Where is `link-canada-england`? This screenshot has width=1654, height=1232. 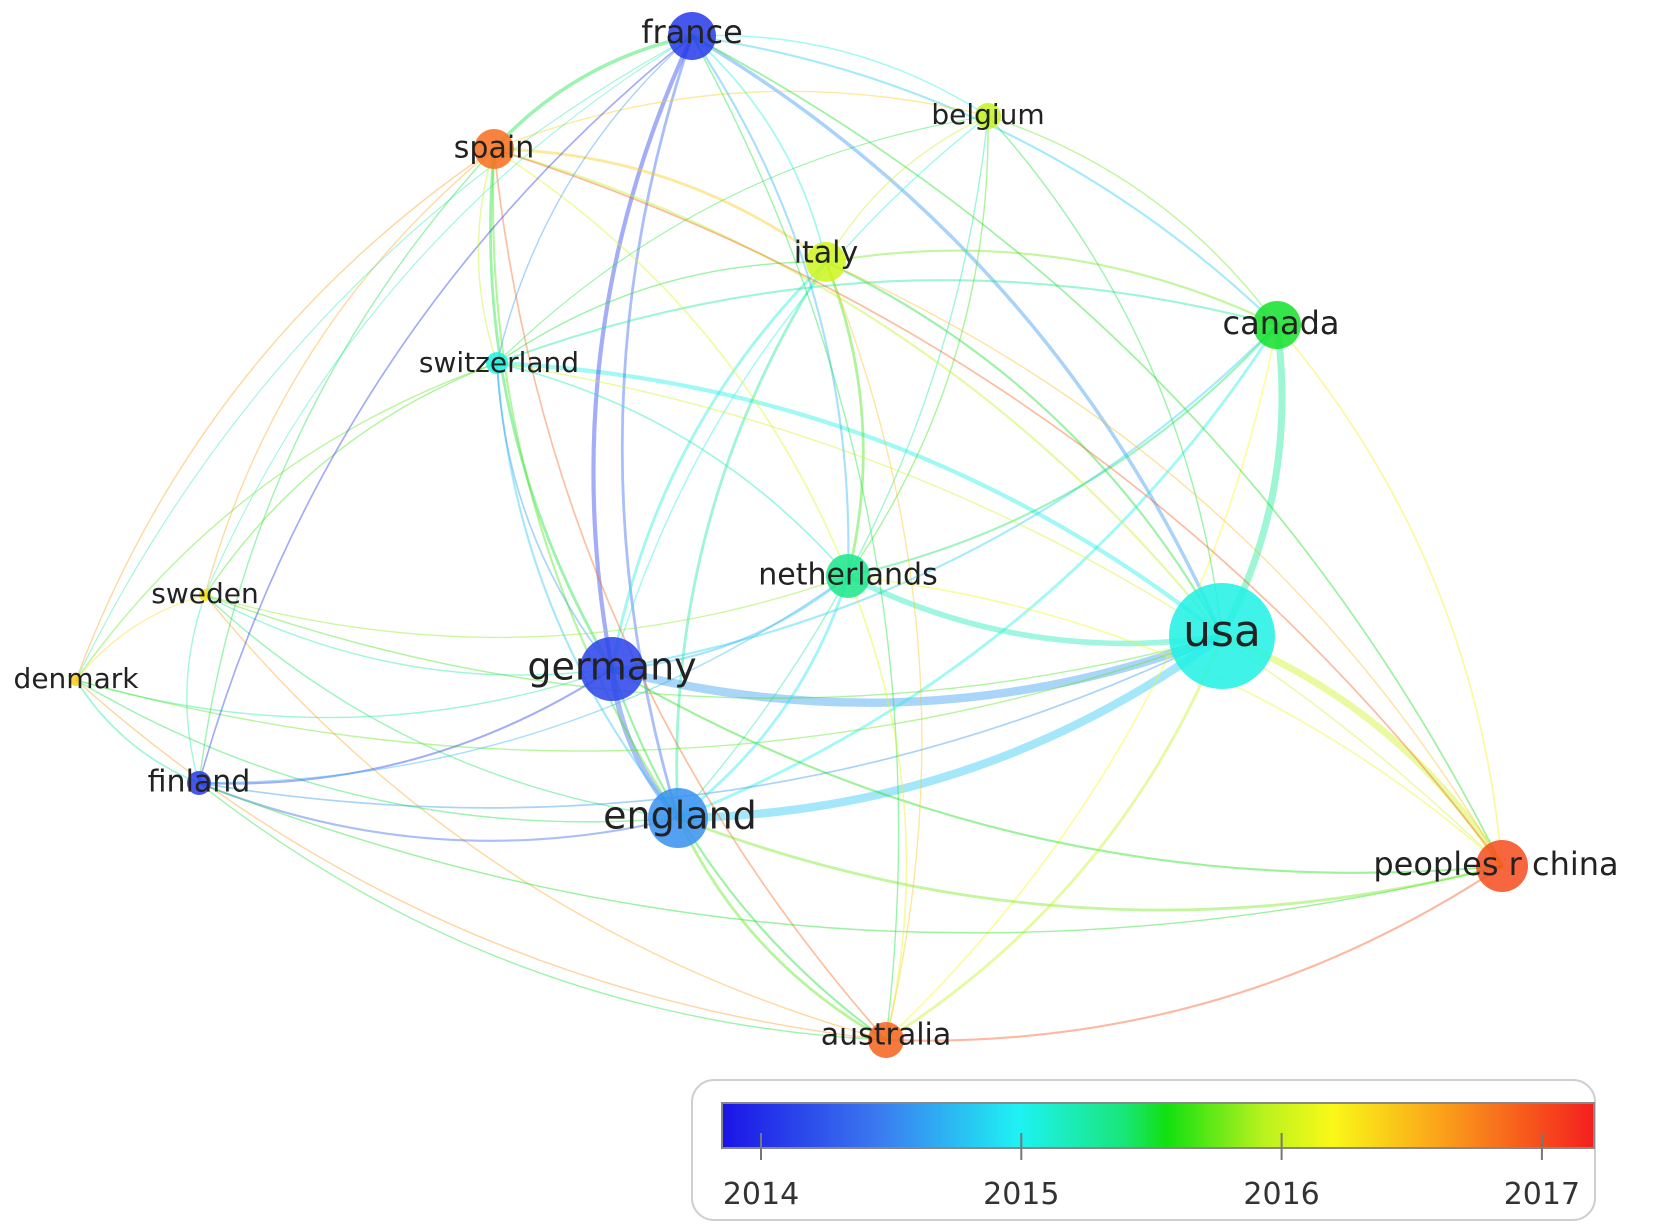
link-canada-england is located at coordinates (977, 571).